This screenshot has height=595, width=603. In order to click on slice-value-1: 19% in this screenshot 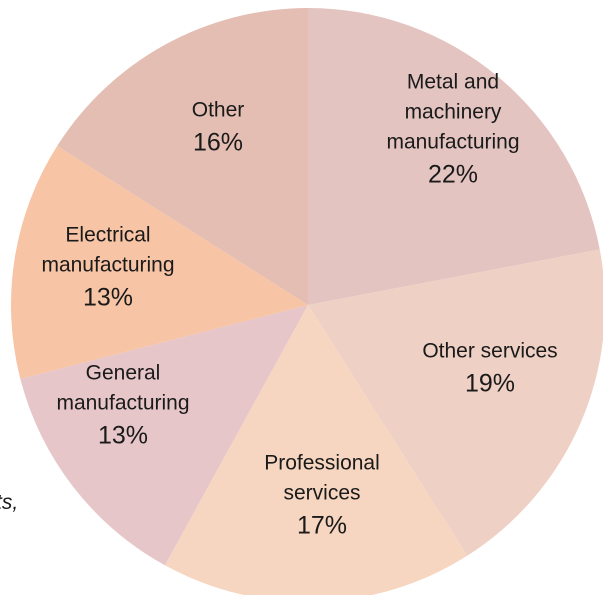, I will do `click(490, 384)`.